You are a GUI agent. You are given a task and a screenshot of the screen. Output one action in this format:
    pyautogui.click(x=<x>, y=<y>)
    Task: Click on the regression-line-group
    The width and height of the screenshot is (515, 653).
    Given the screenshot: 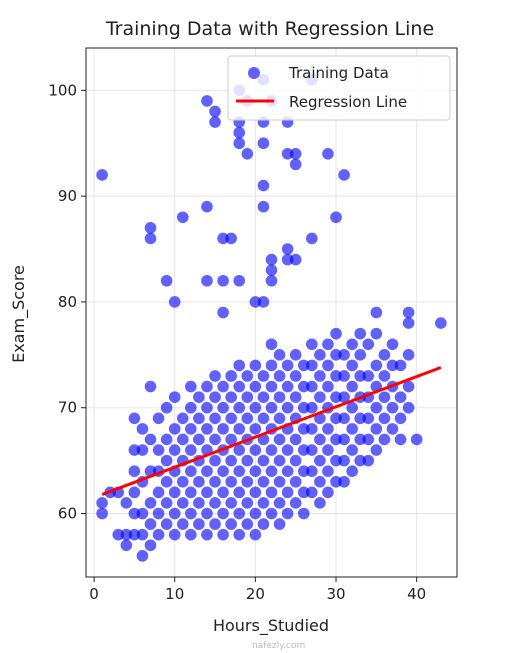 What is the action you would take?
    pyautogui.click(x=271, y=431)
    